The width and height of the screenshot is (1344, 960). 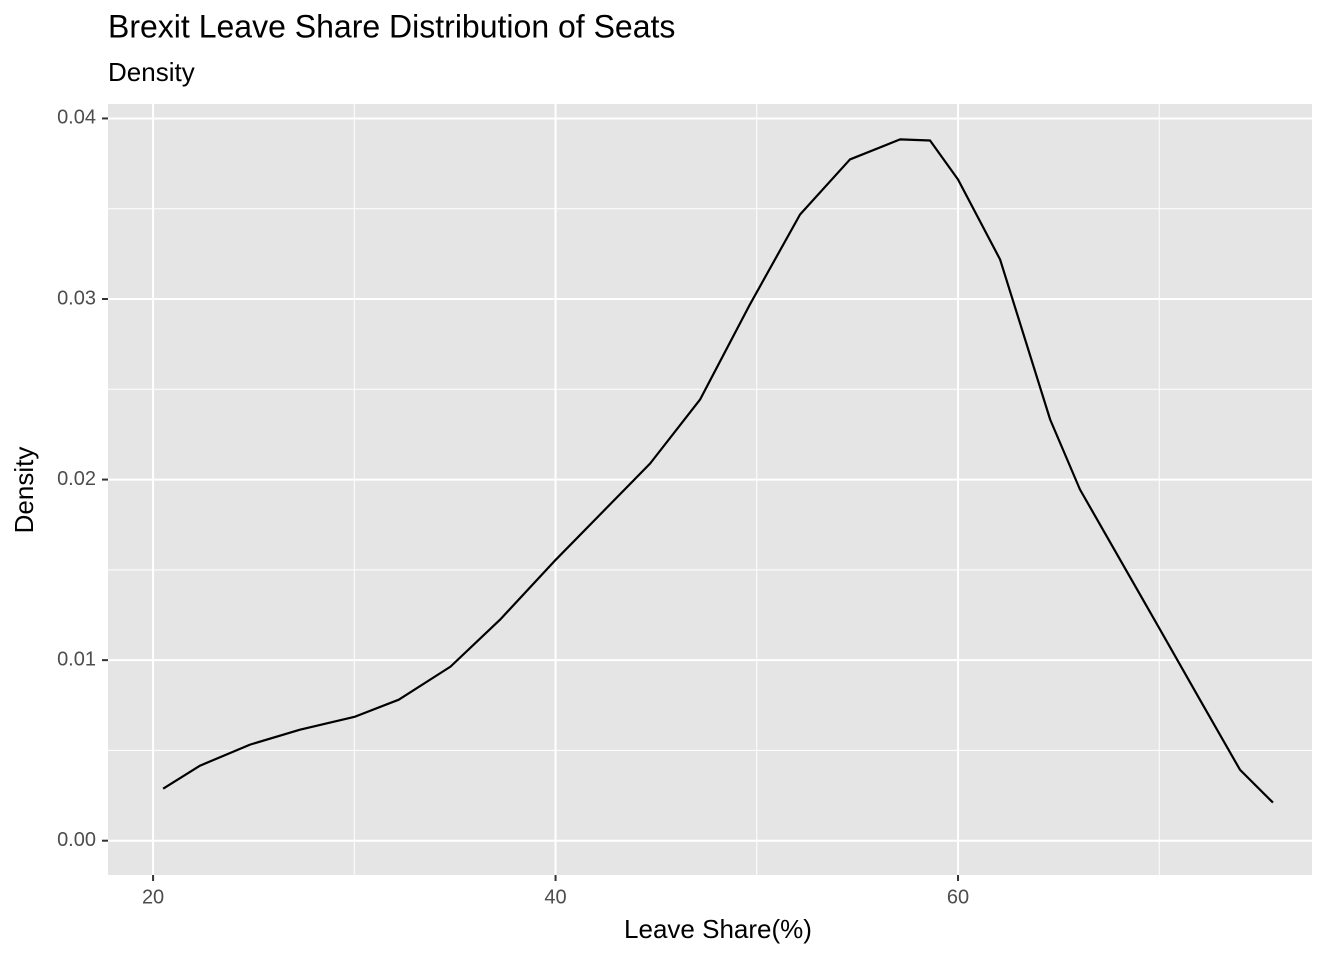 I want to click on y-tick-label: 0.03, so click(x=76, y=298).